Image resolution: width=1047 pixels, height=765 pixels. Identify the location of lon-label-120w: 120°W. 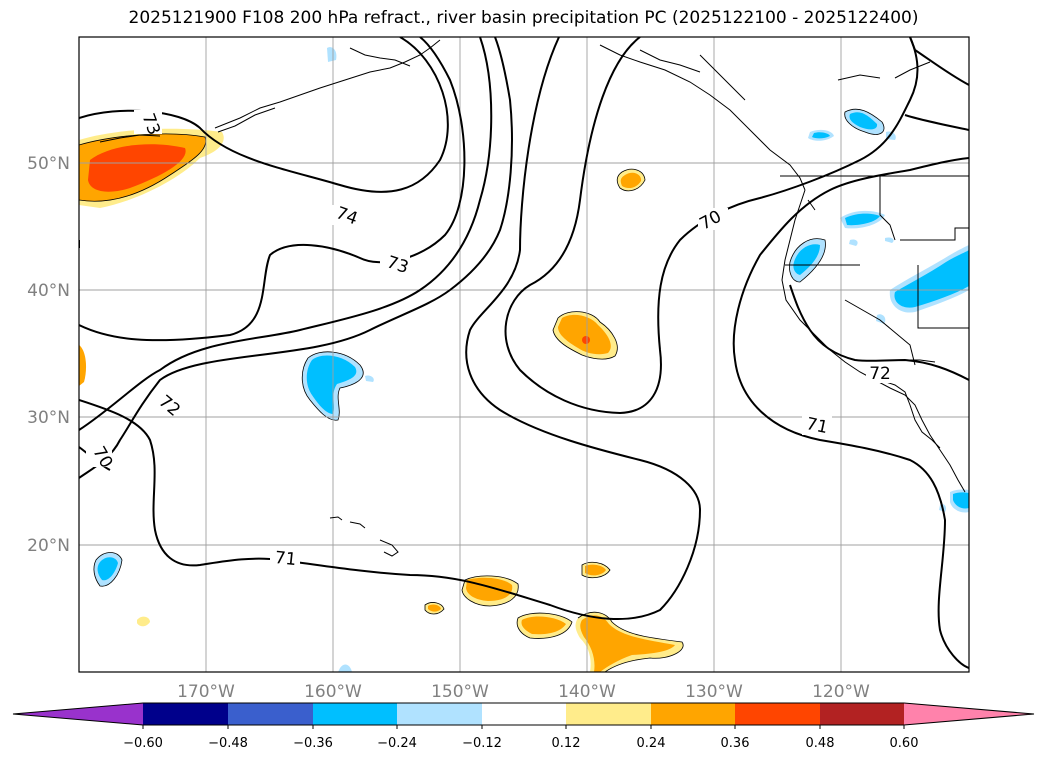
(841, 692).